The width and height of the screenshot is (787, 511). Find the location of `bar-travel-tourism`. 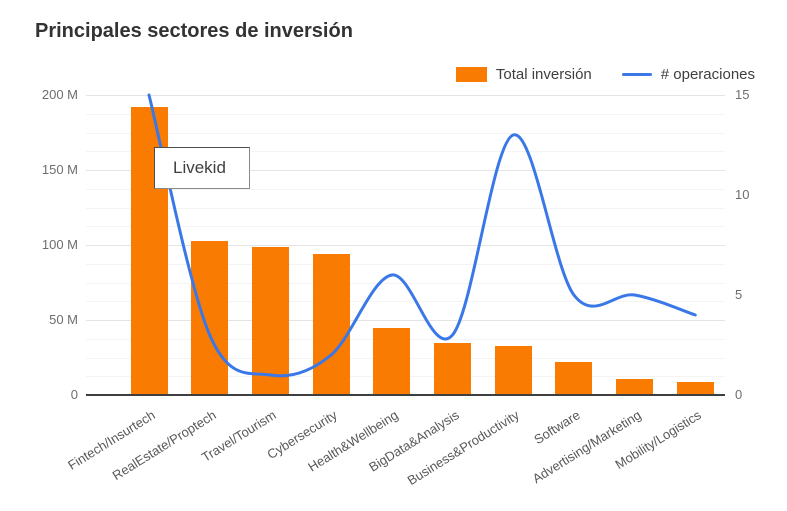

bar-travel-tourism is located at coordinates (270, 320).